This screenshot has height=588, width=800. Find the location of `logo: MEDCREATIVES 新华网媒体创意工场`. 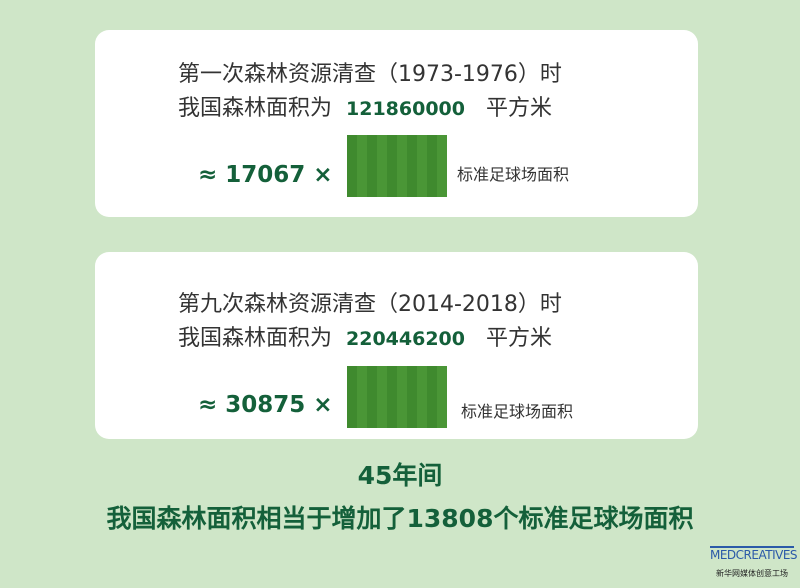

logo: MEDCREATIVES 新华网媒体创意工场 is located at coordinates (754, 562).